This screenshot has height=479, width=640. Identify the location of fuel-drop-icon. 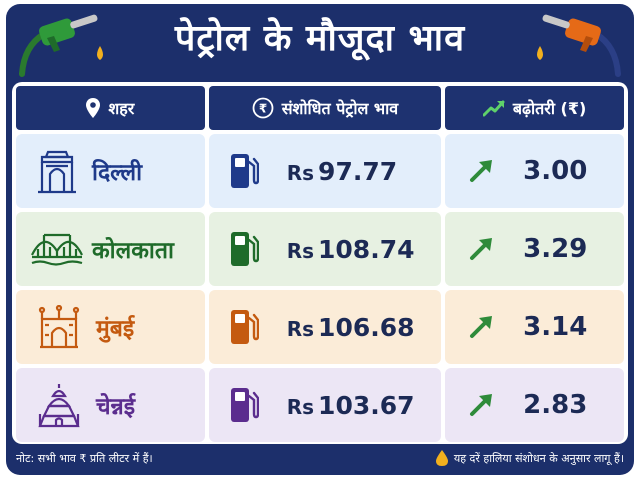
(441, 458).